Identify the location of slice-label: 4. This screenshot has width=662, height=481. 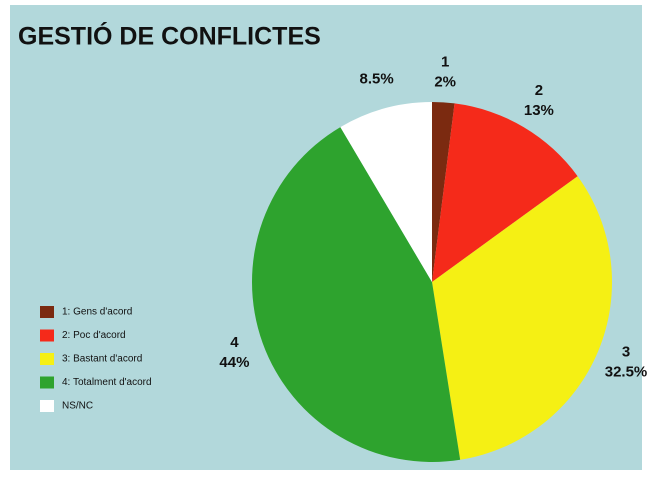
(234, 342).